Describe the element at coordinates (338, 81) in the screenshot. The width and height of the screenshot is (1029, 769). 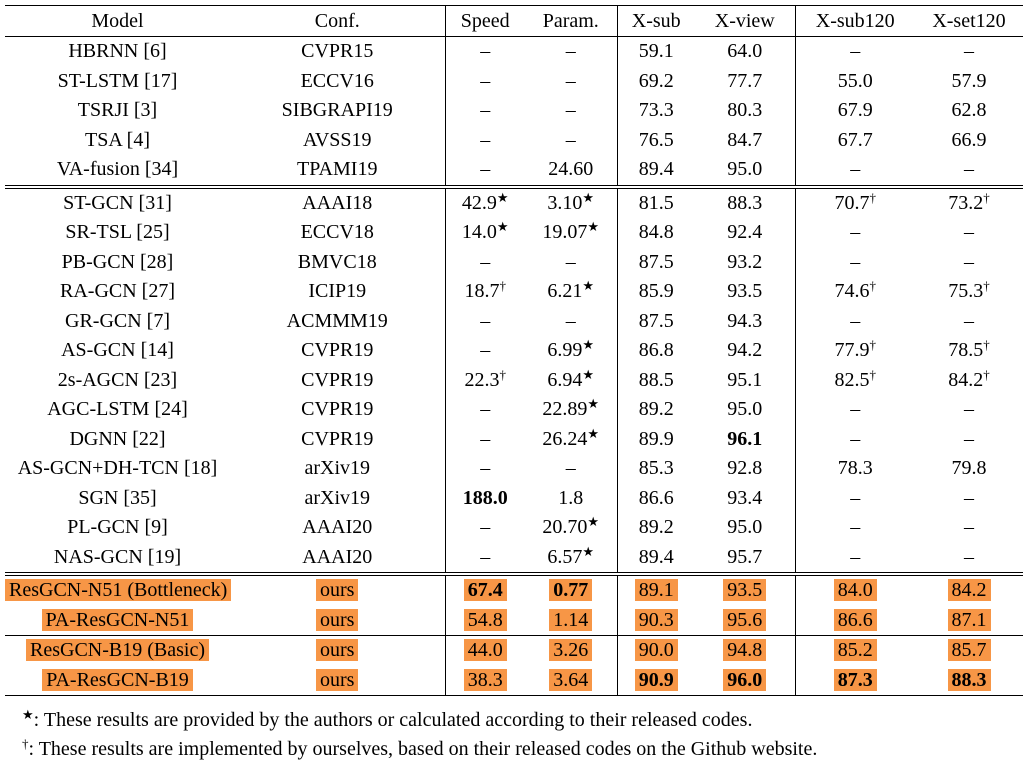
I see `table-cell: ECCV16` at that location.